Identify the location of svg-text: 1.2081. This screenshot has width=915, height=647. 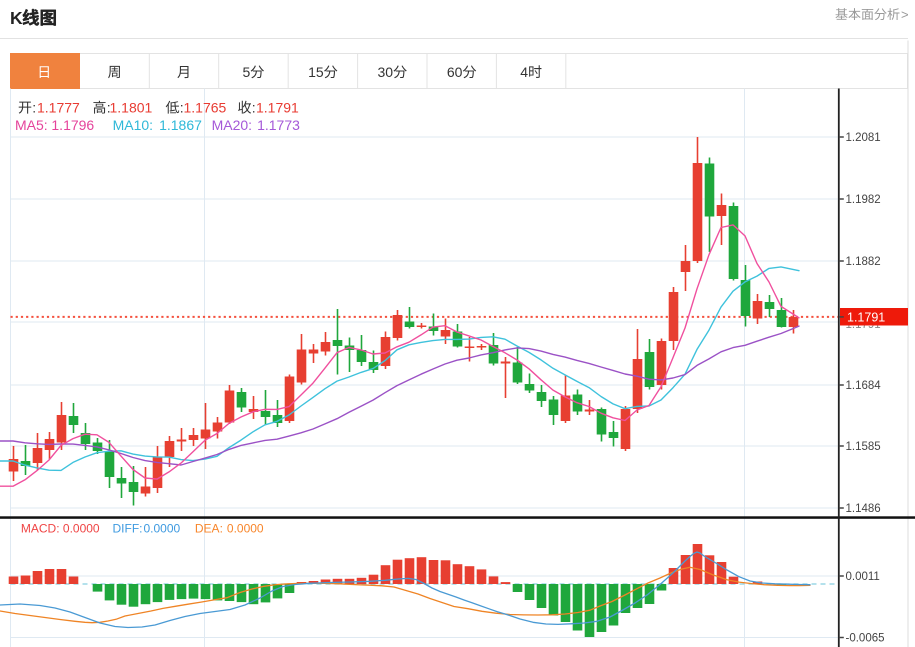
(863, 138).